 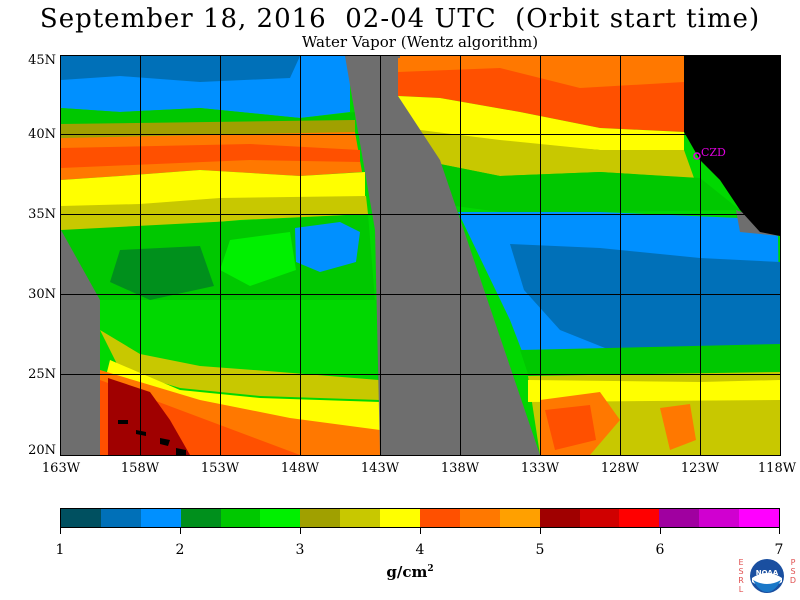 I want to click on band-darkblue-east, so click(x=645, y=302).